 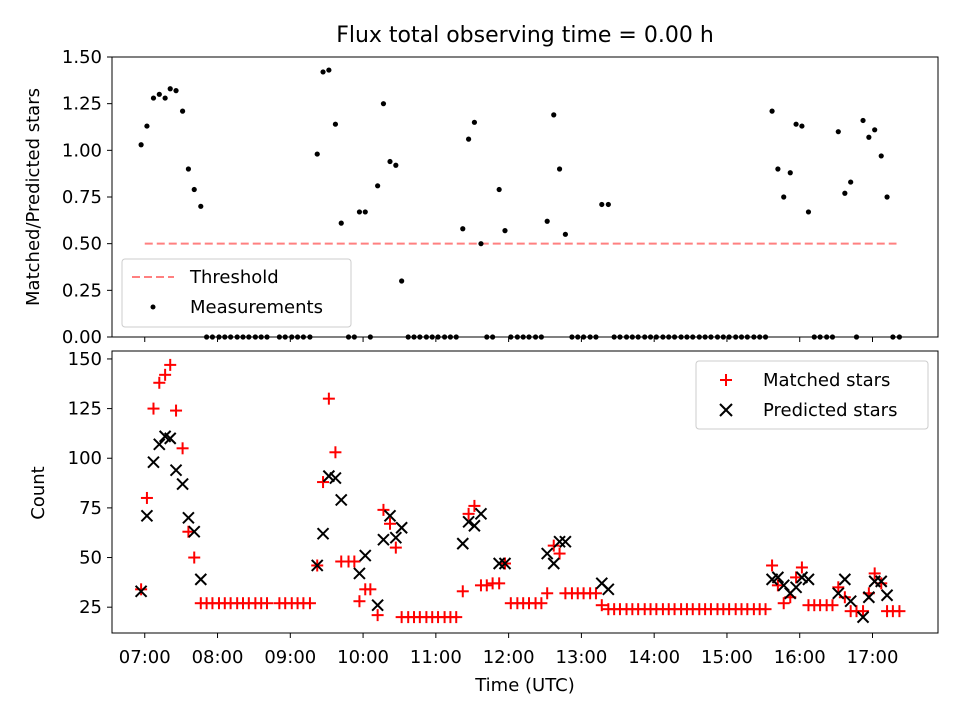 What do you see at coordinates (256, 307) in the screenshot?
I see `legend-measurements-label: Measurements` at bounding box center [256, 307].